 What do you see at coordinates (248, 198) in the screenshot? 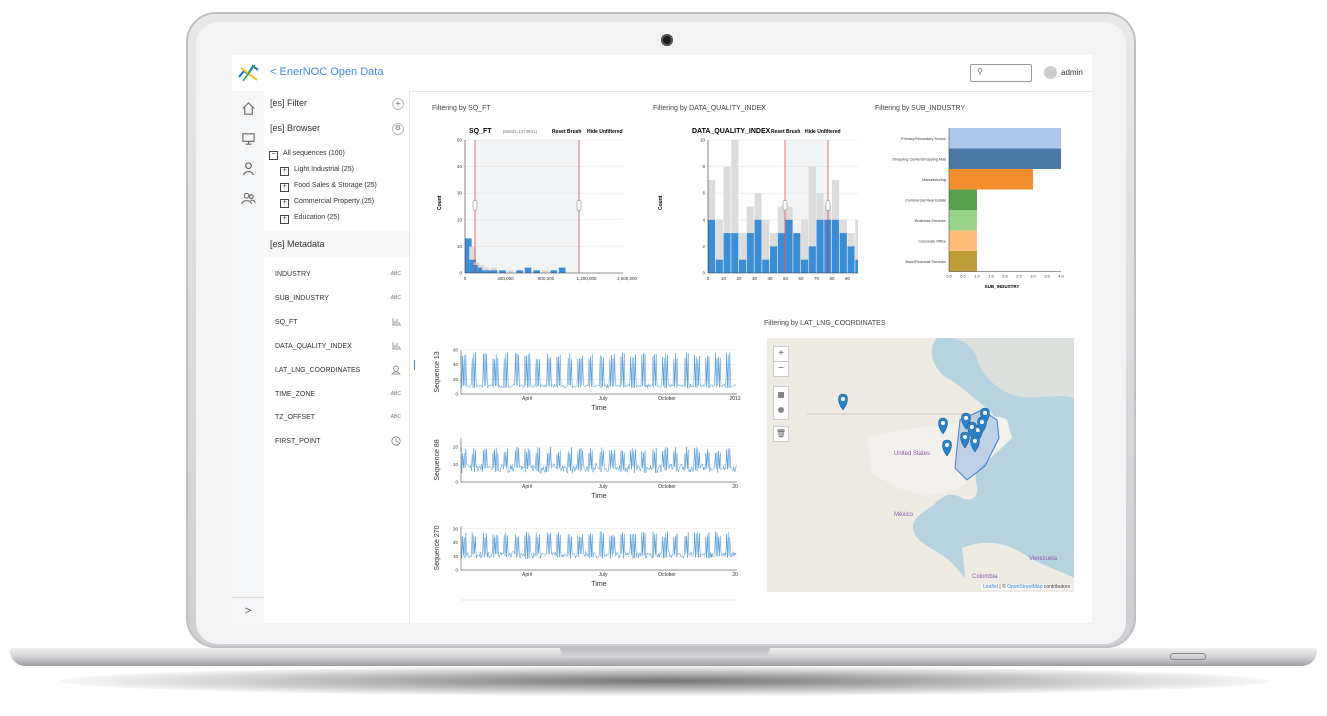
I see `users-icon` at bounding box center [248, 198].